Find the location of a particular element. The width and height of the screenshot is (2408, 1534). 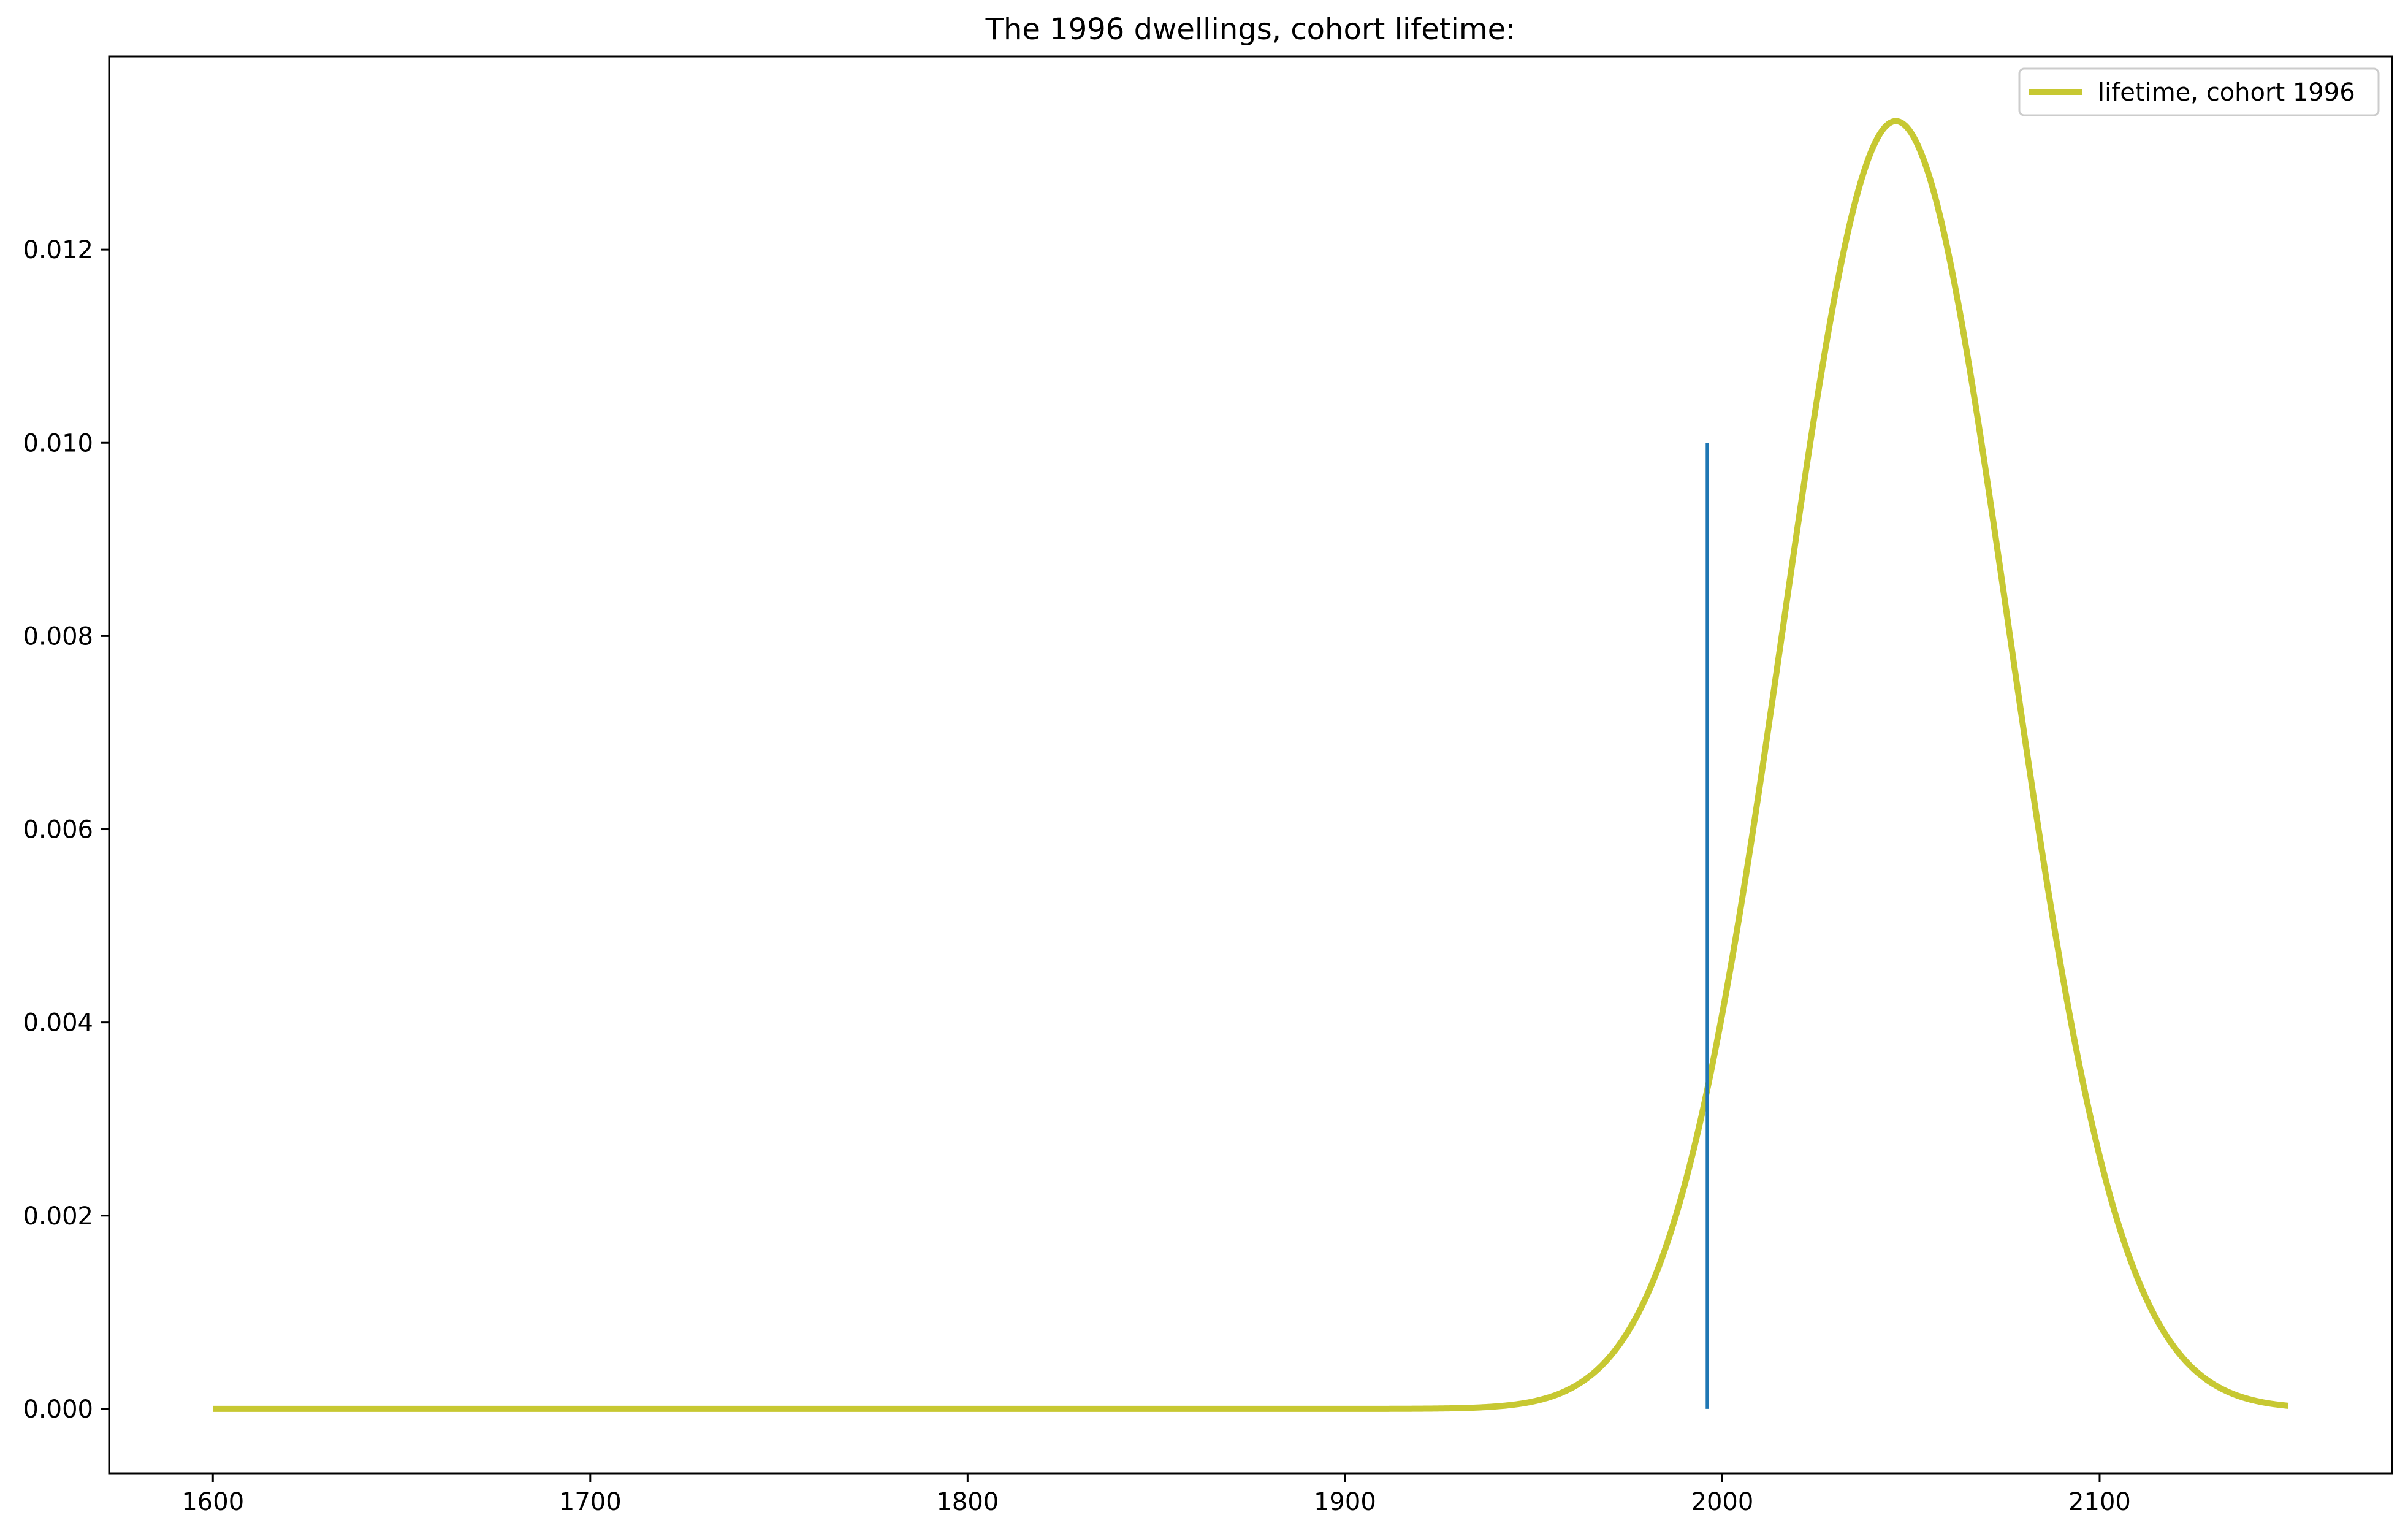

x-tick-label: 1600 is located at coordinates (212, 1502).